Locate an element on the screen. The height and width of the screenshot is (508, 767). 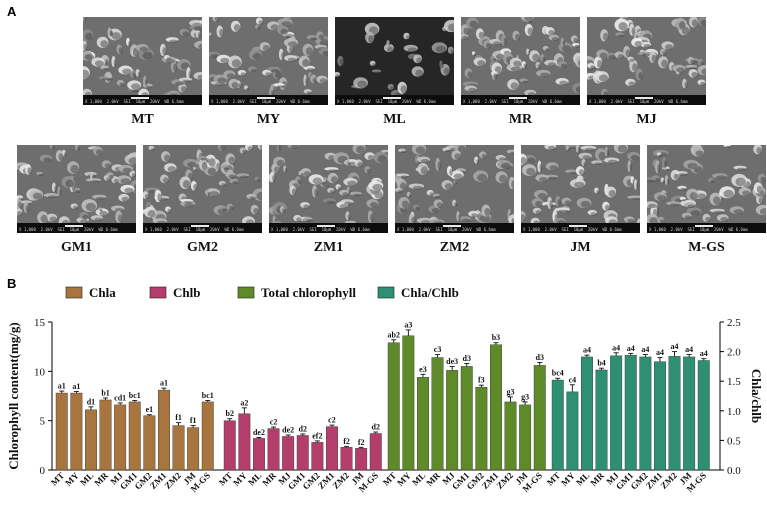
sig-label: ab2 is located at coordinates (394, 334).